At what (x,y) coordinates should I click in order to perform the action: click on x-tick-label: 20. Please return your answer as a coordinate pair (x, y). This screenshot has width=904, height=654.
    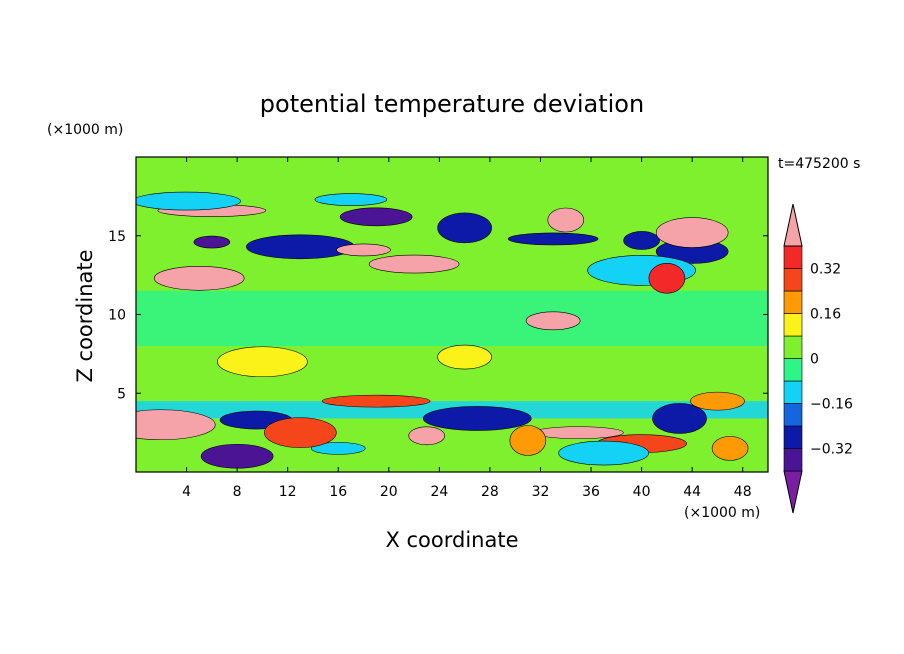
    Looking at the image, I should click on (389, 492).